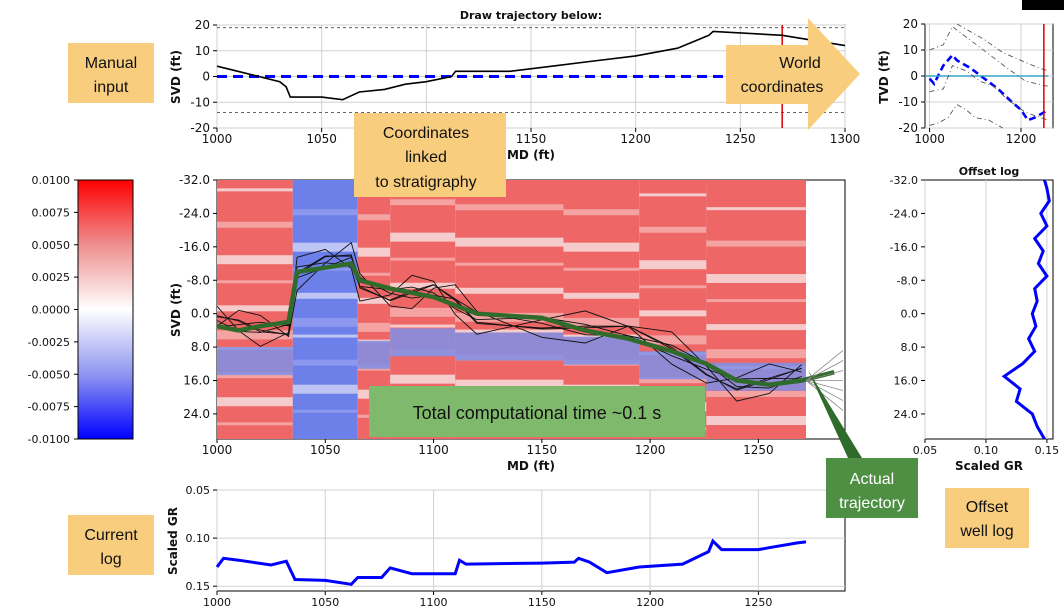  I want to click on main-ytick-label: 16.0, so click(196, 381).